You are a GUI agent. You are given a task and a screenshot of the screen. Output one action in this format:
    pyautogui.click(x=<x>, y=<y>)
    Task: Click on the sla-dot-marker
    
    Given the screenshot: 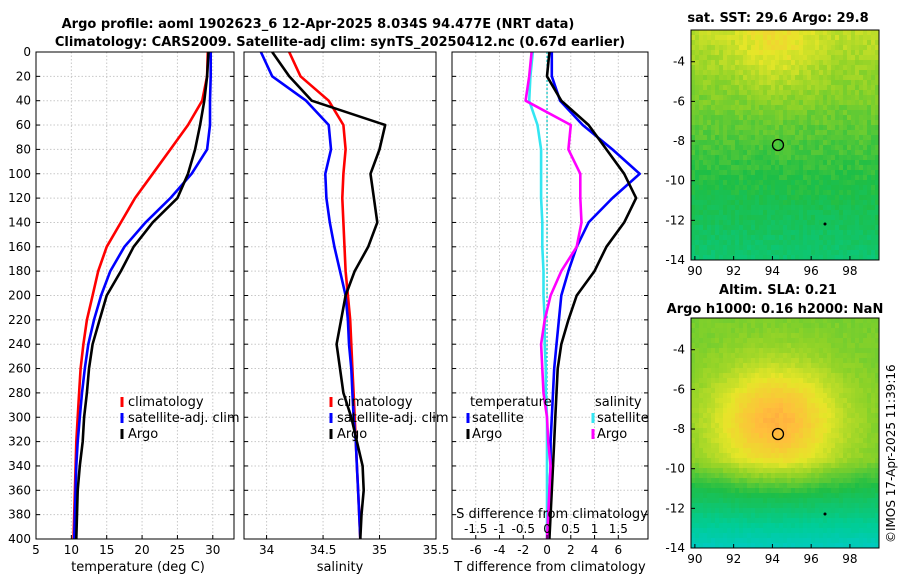 What is the action you would take?
    pyautogui.click(x=825, y=514)
    